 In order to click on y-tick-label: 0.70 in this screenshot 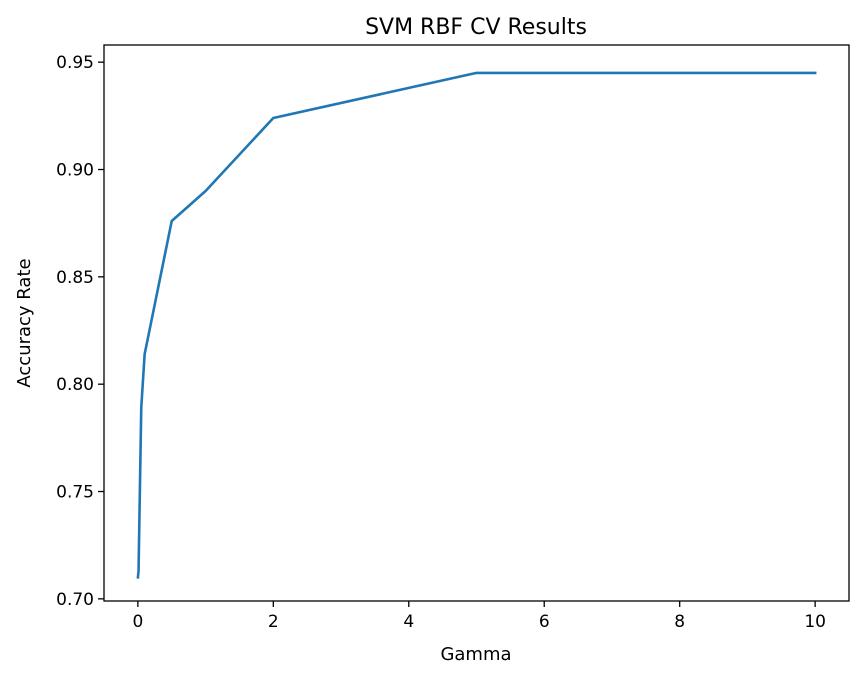, I will do `click(75, 600)`.